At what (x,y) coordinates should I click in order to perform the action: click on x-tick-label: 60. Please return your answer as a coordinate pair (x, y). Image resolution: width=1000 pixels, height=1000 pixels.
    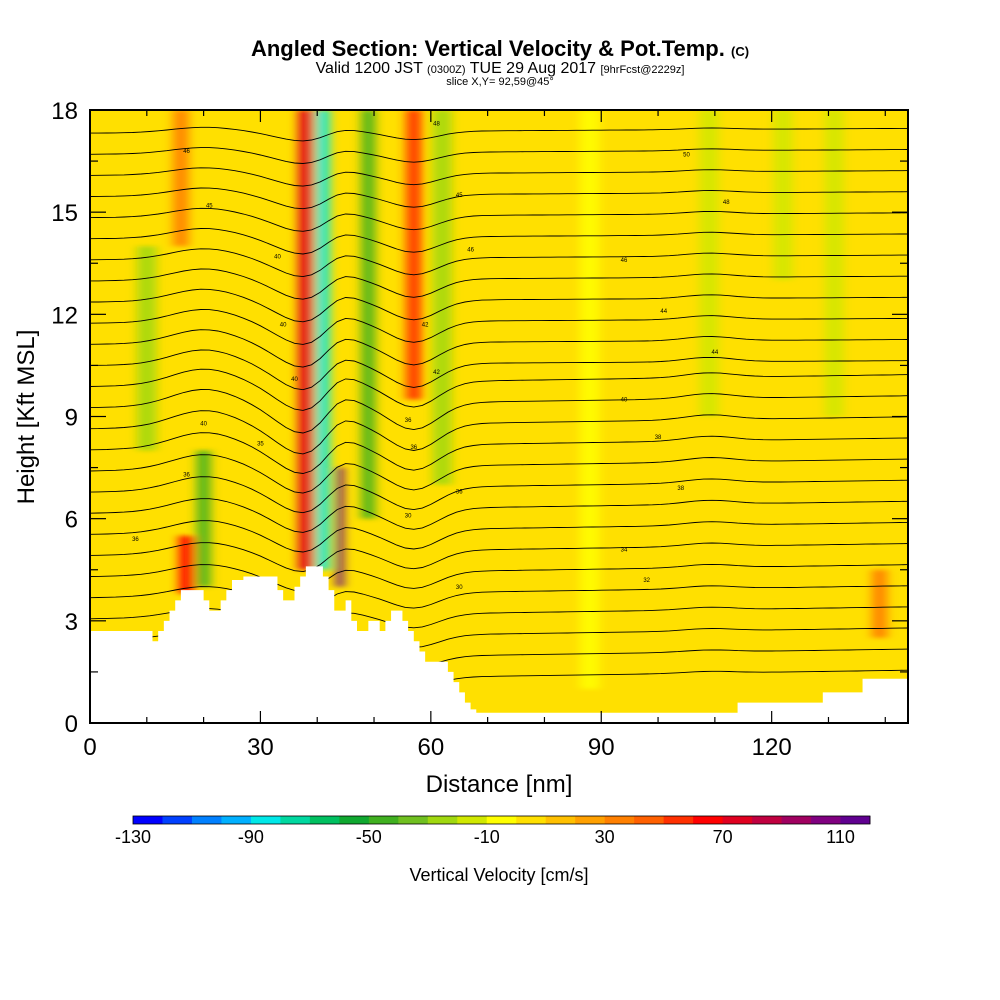
    Looking at the image, I should click on (430, 747).